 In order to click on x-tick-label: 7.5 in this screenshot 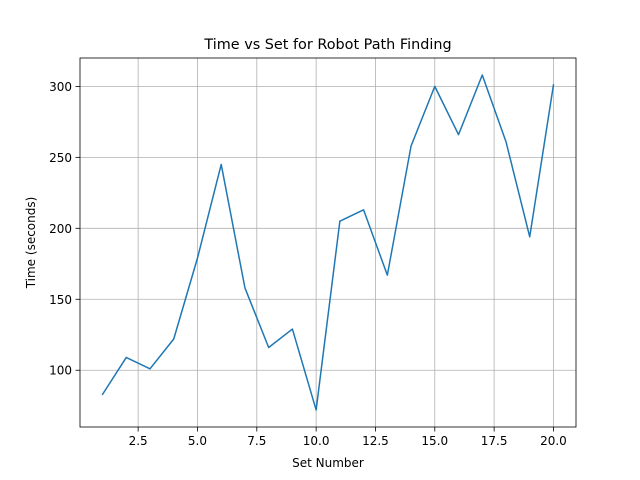, I will do `click(256, 441)`.